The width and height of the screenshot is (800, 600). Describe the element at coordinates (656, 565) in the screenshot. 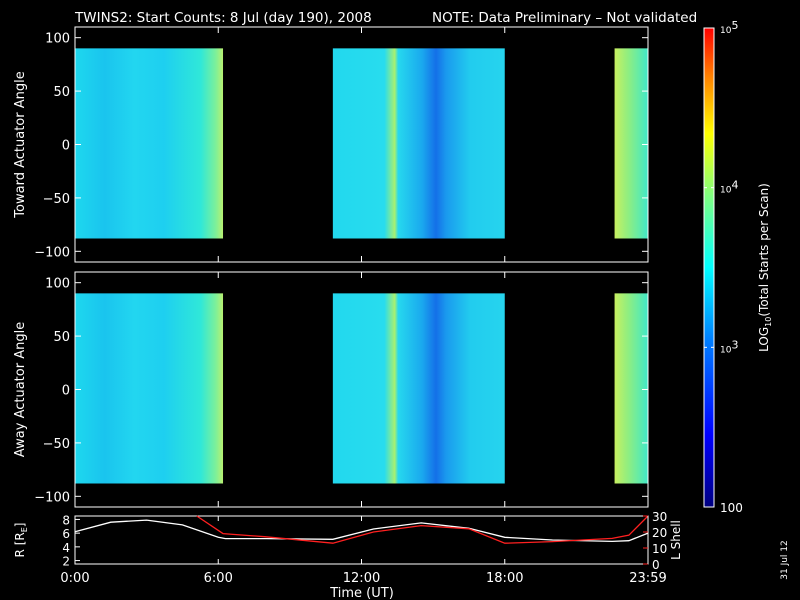

I see `y-right-tick-label: 0` at that location.